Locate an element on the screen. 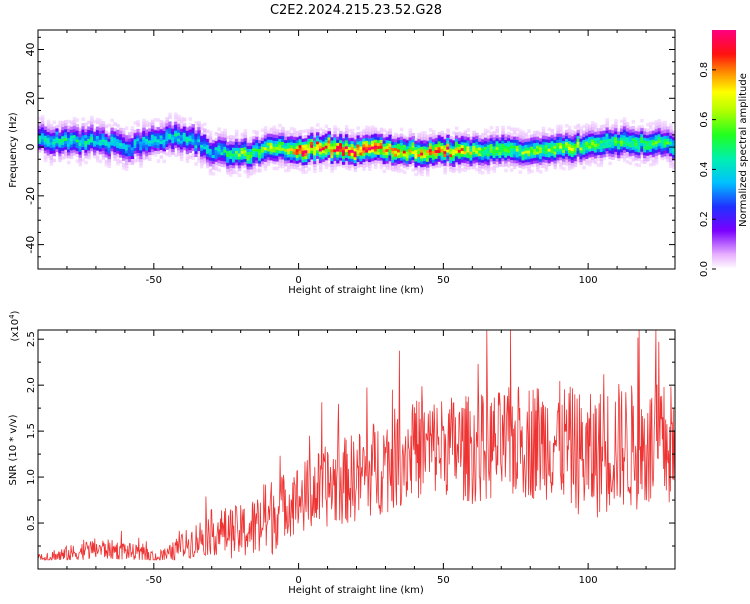  colorbar-label: Normalized spectral amplitude is located at coordinates (743, 150).